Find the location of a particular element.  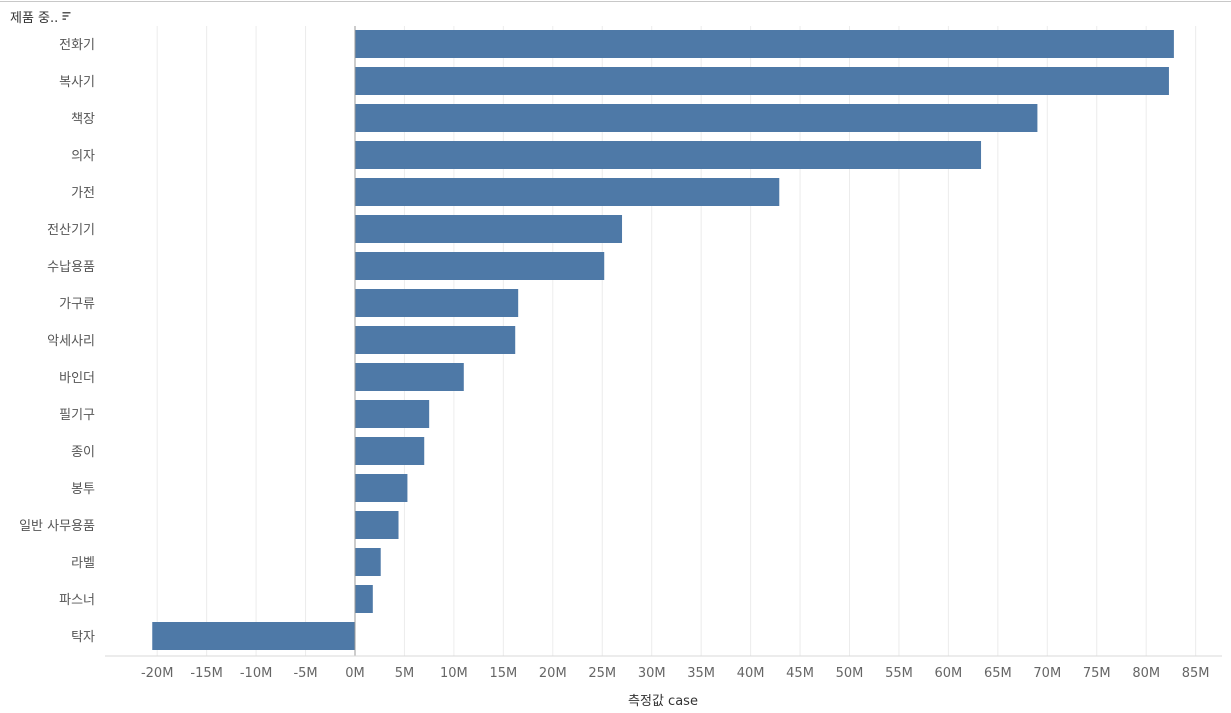

x-tick-label: 60M is located at coordinates (949, 673).